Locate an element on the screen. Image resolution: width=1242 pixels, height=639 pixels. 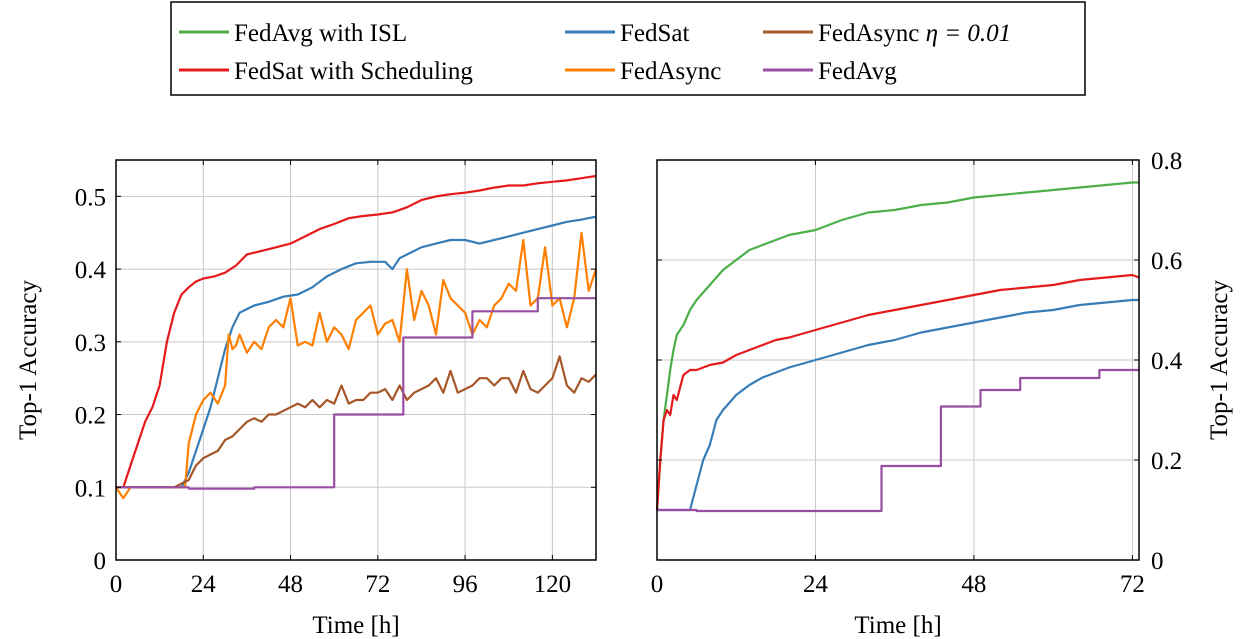
legend-entry-fedavg-isl: FedAvg with ISL is located at coordinates (293, 33).